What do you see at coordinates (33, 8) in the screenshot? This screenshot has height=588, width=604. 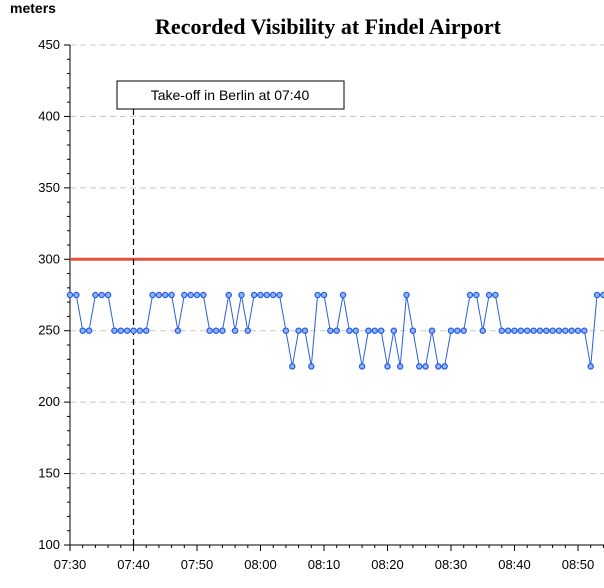 I see `y-axis-label: meters` at bounding box center [33, 8].